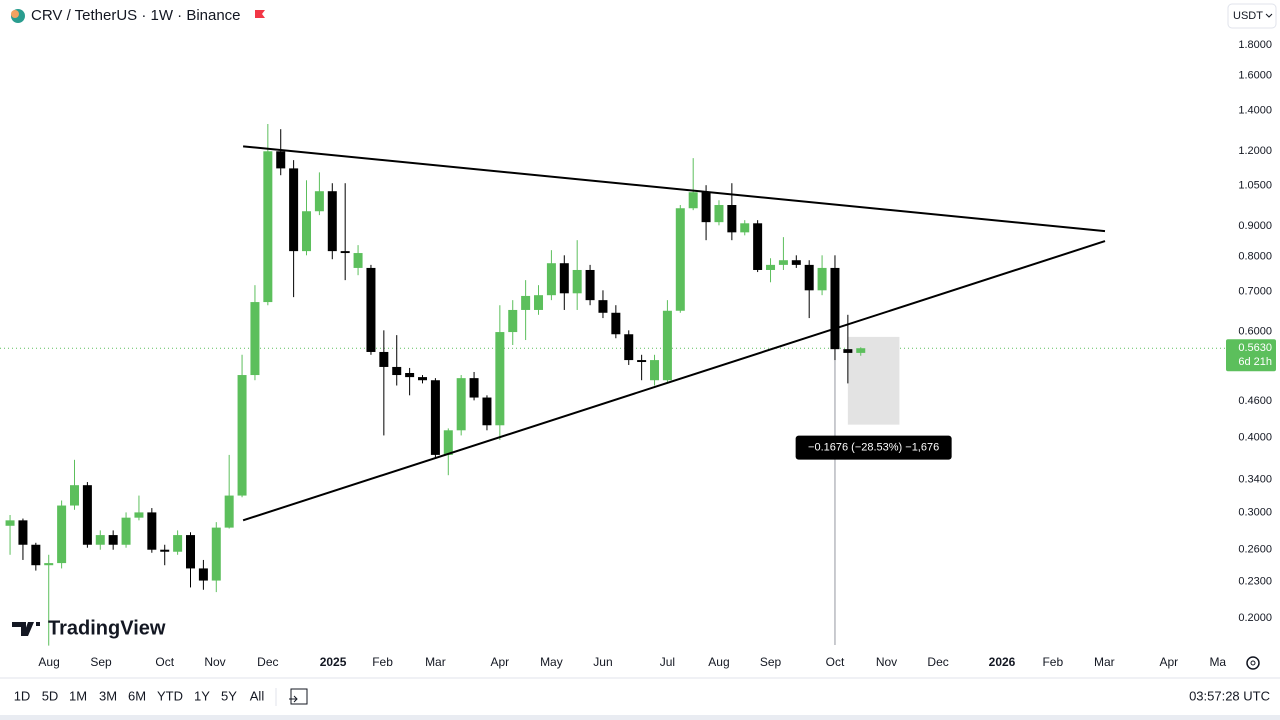 This screenshot has width=1280, height=720. What do you see at coordinates (640, 717) in the screenshot?
I see `bottom-border` at bounding box center [640, 717].